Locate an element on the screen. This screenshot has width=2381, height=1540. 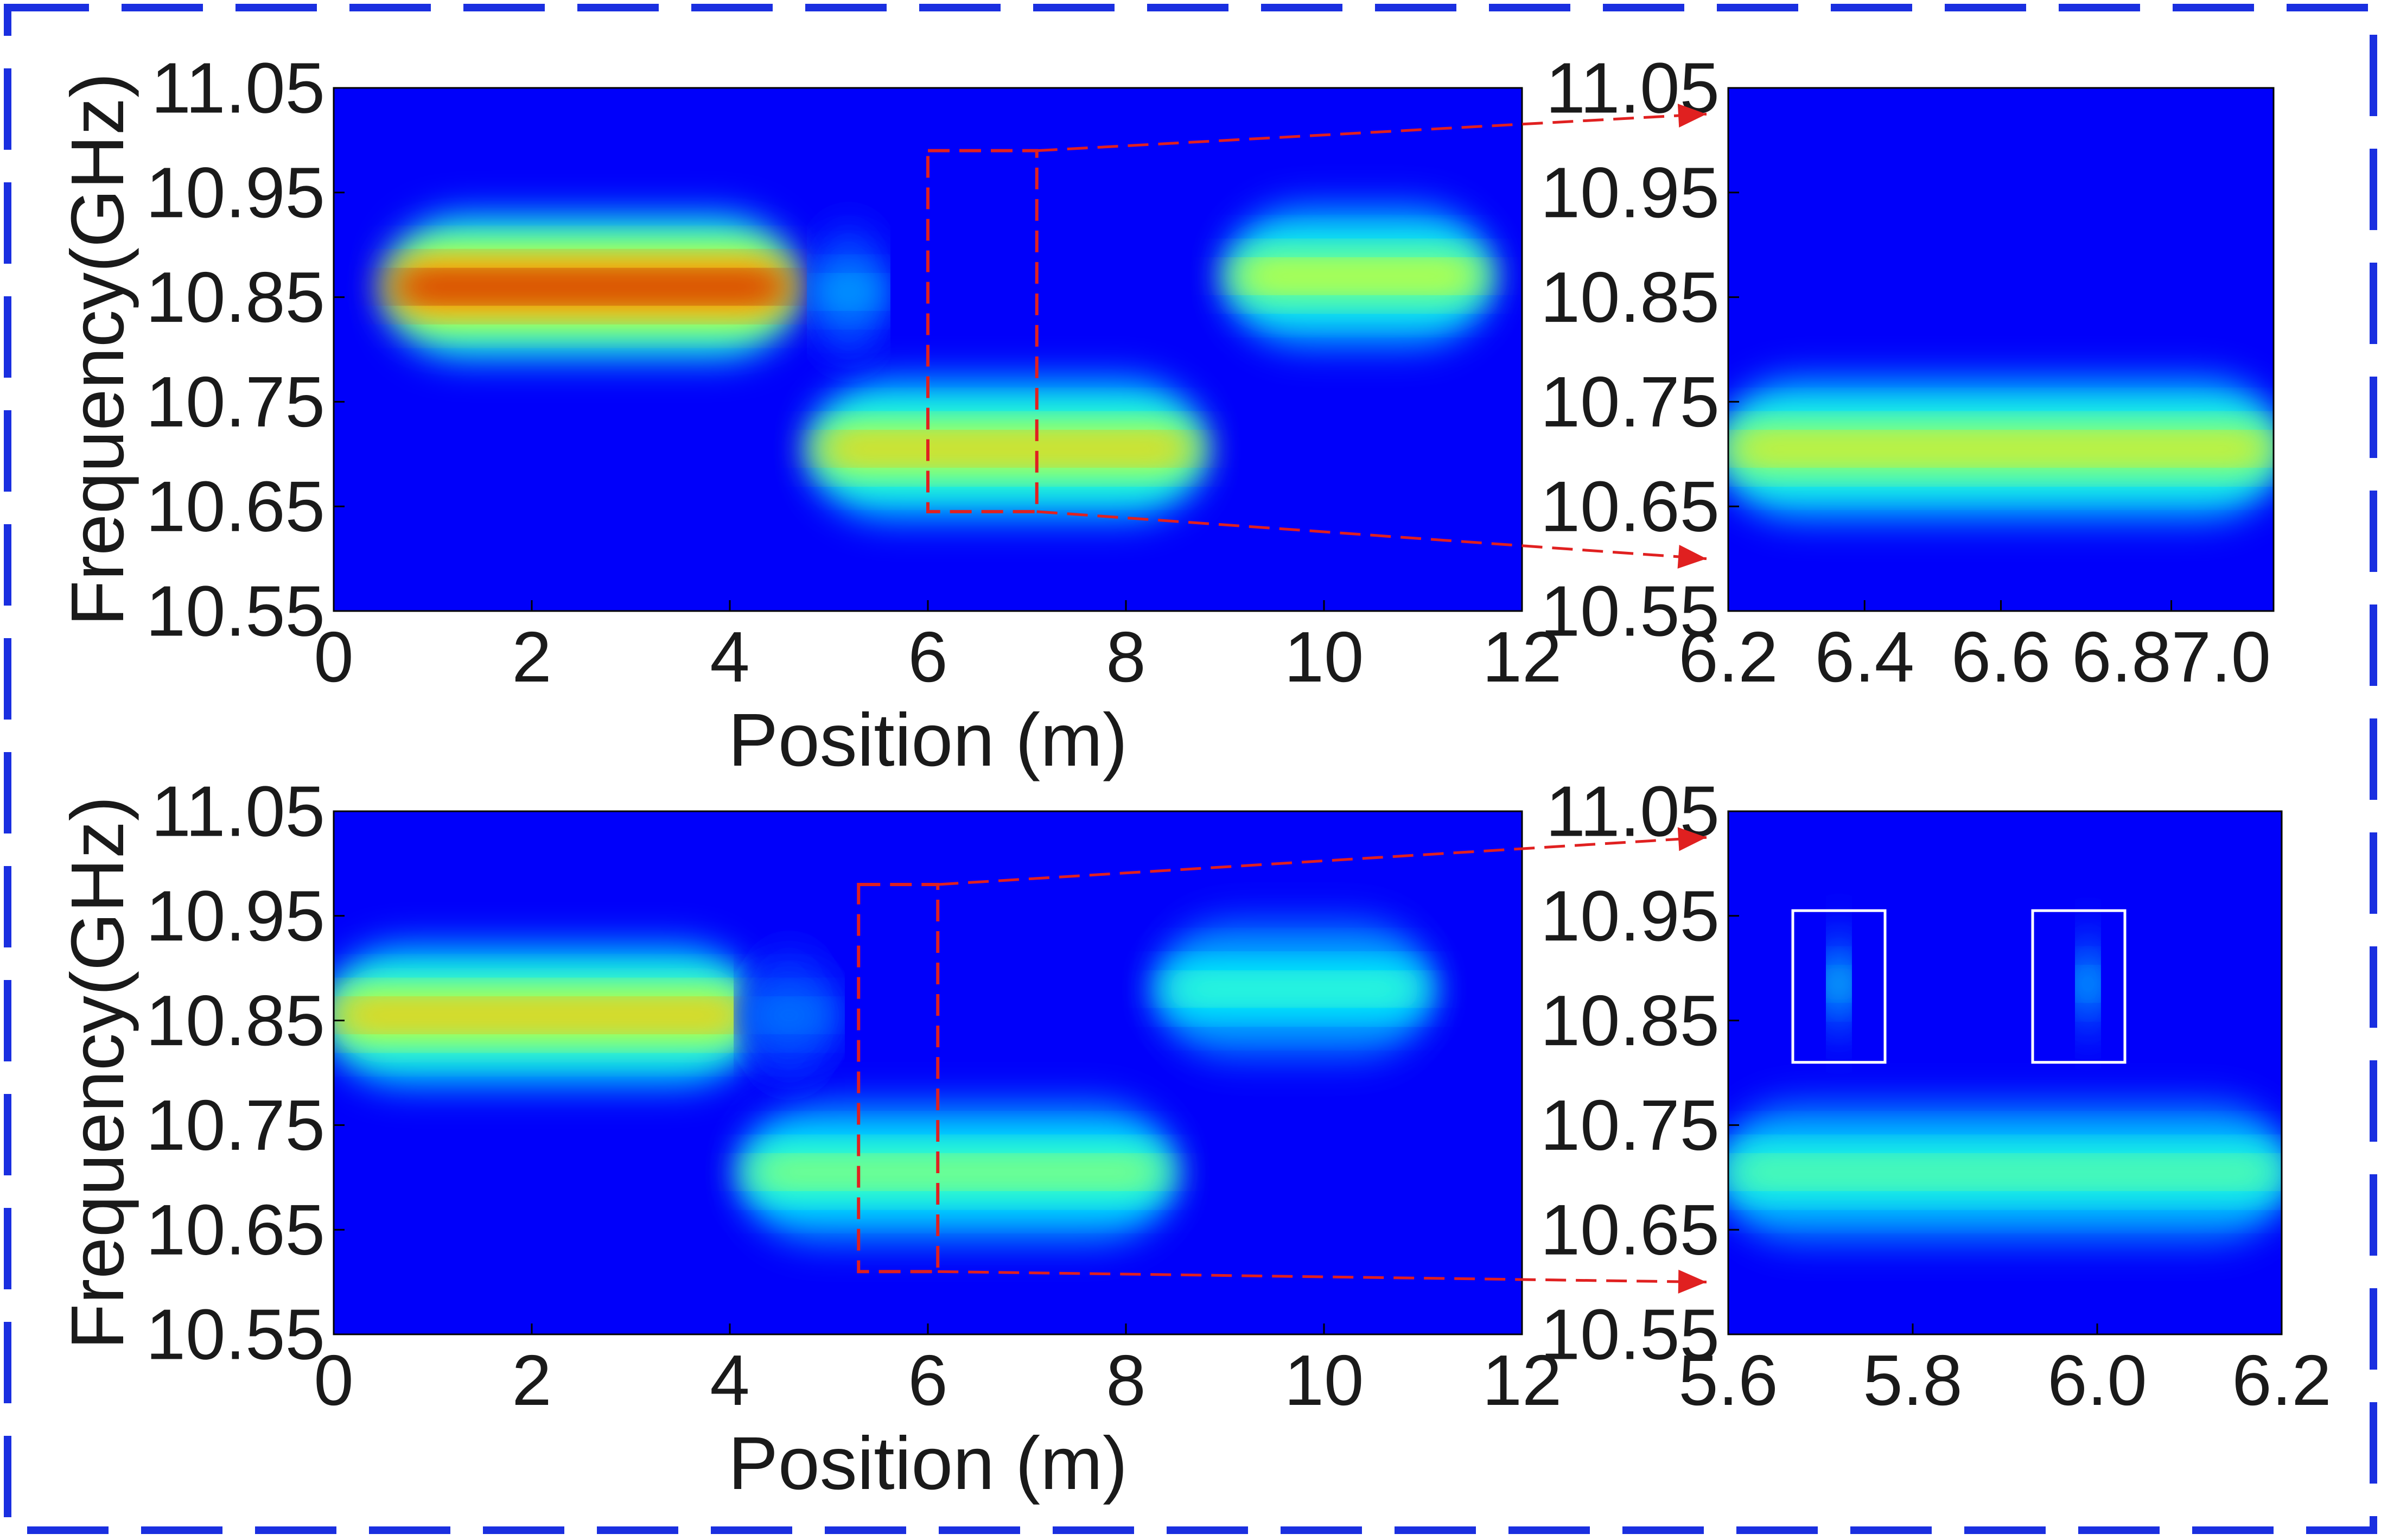
x-tick-label: 6.4 is located at coordinates (1865, 657).